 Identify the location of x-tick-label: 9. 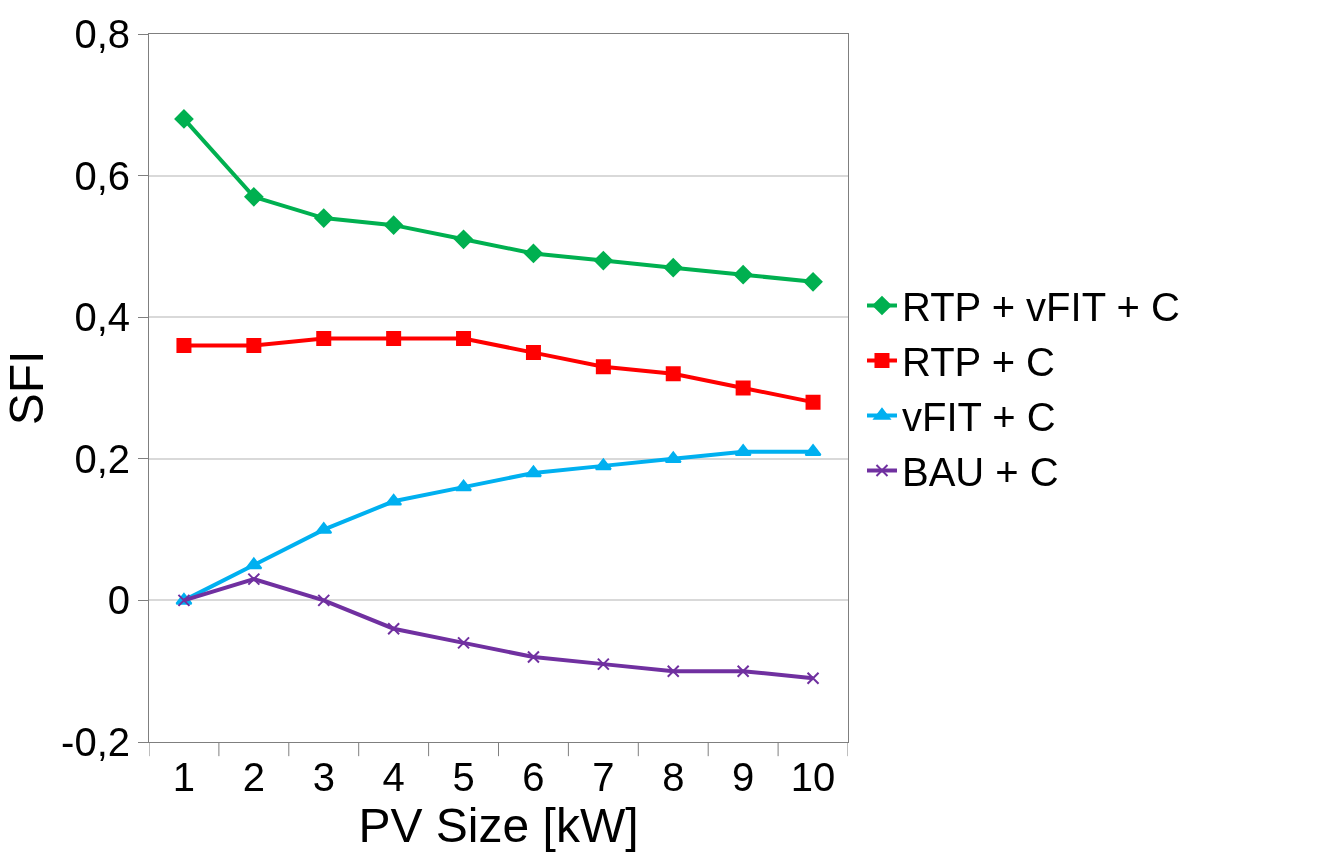
(743, 777).